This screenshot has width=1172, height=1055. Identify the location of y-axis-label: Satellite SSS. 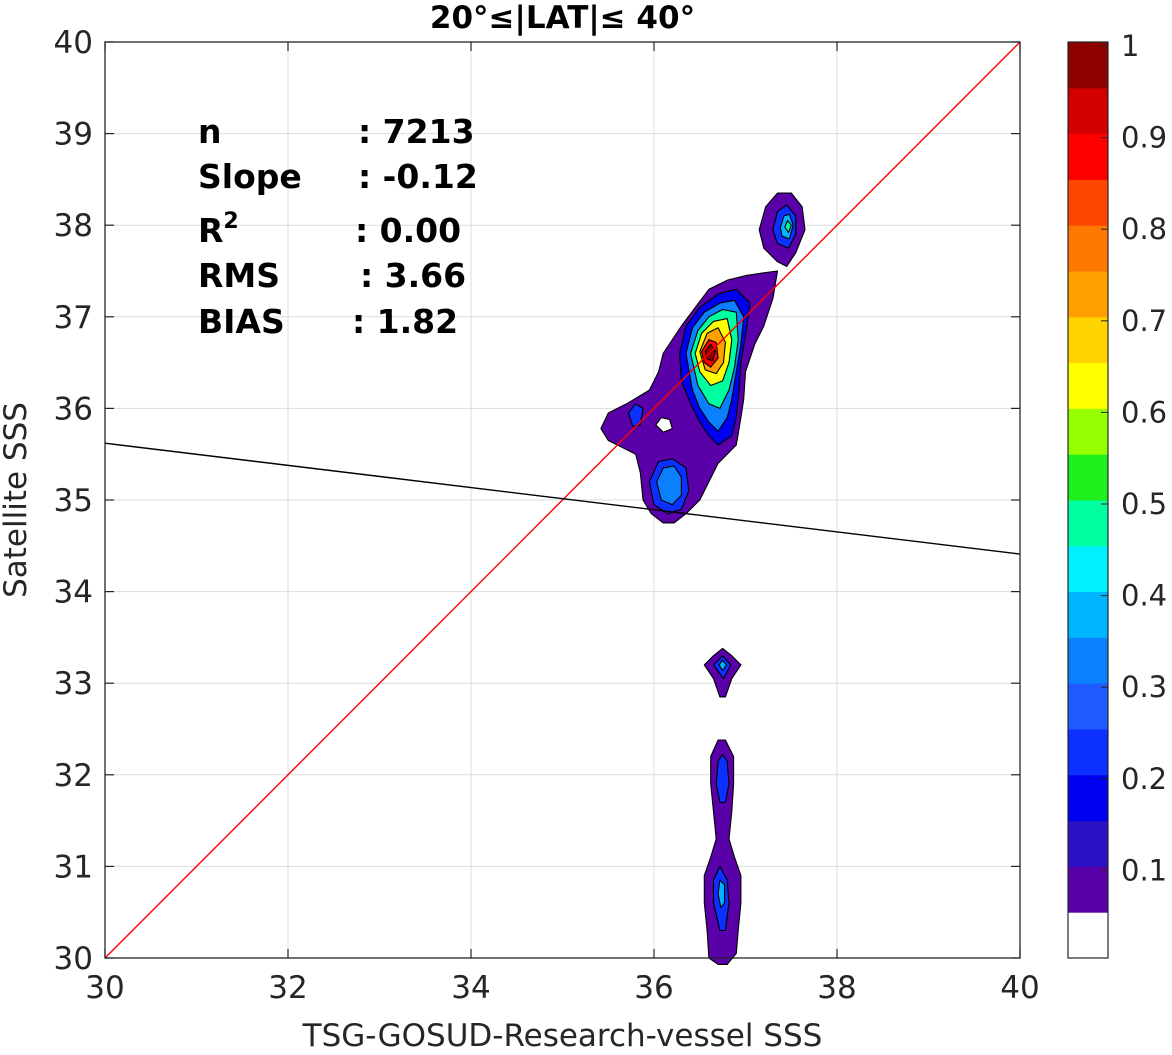
(17, 500).